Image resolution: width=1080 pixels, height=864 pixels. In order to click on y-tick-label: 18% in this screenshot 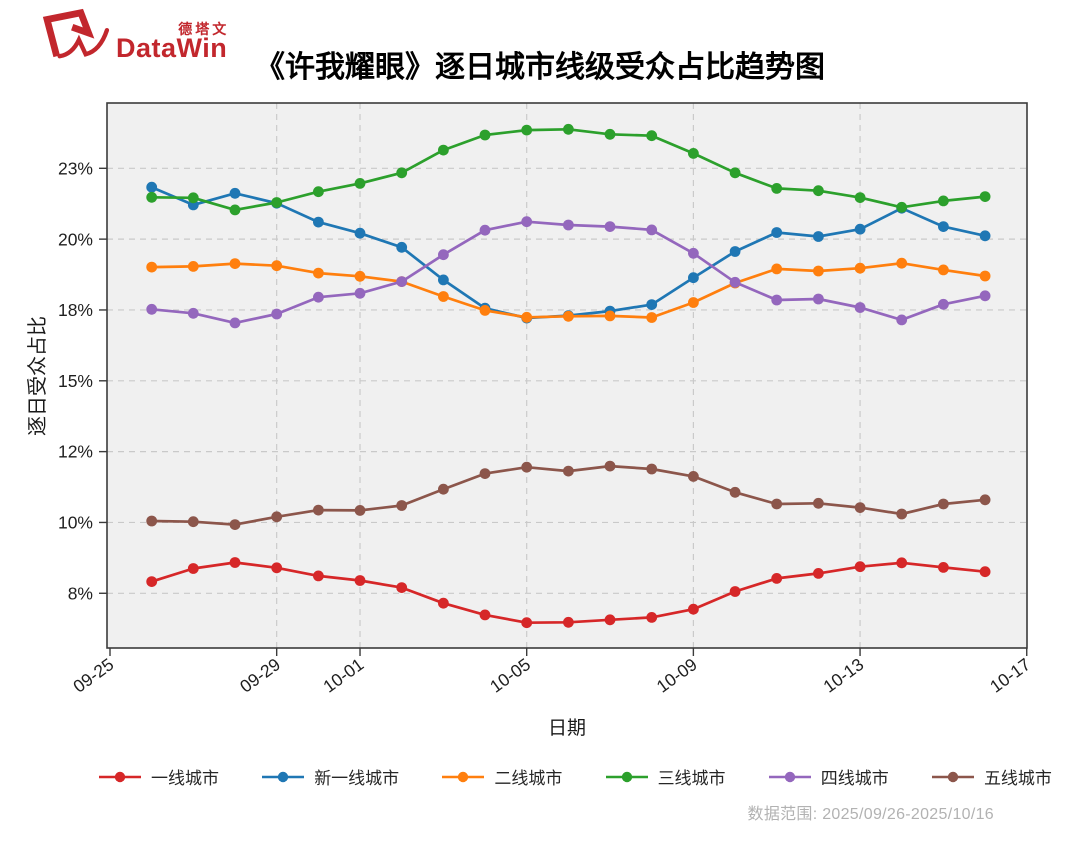, I will do `click(75, 310)`.